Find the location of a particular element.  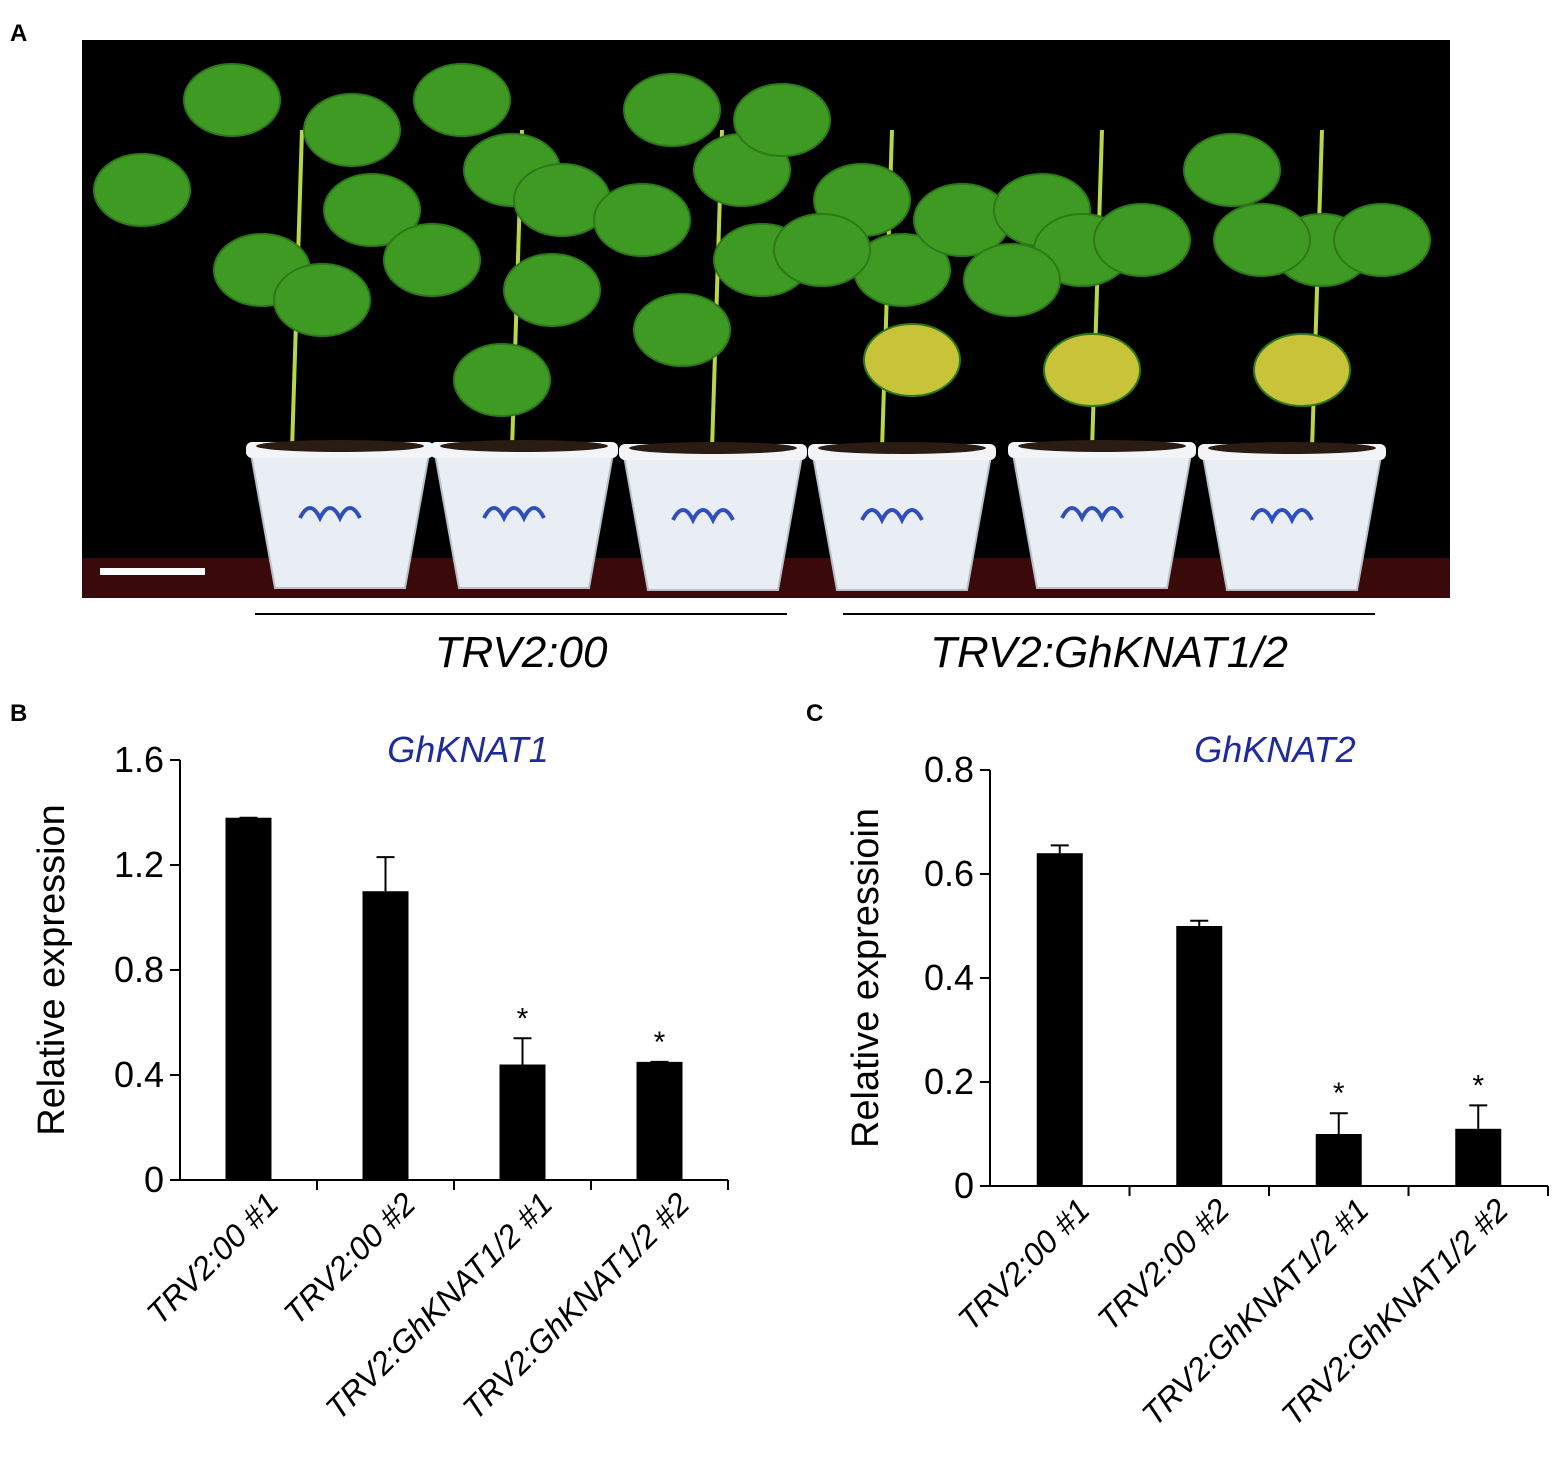

chart-title: GhKNAT1 is located at coordinates (467, 749).